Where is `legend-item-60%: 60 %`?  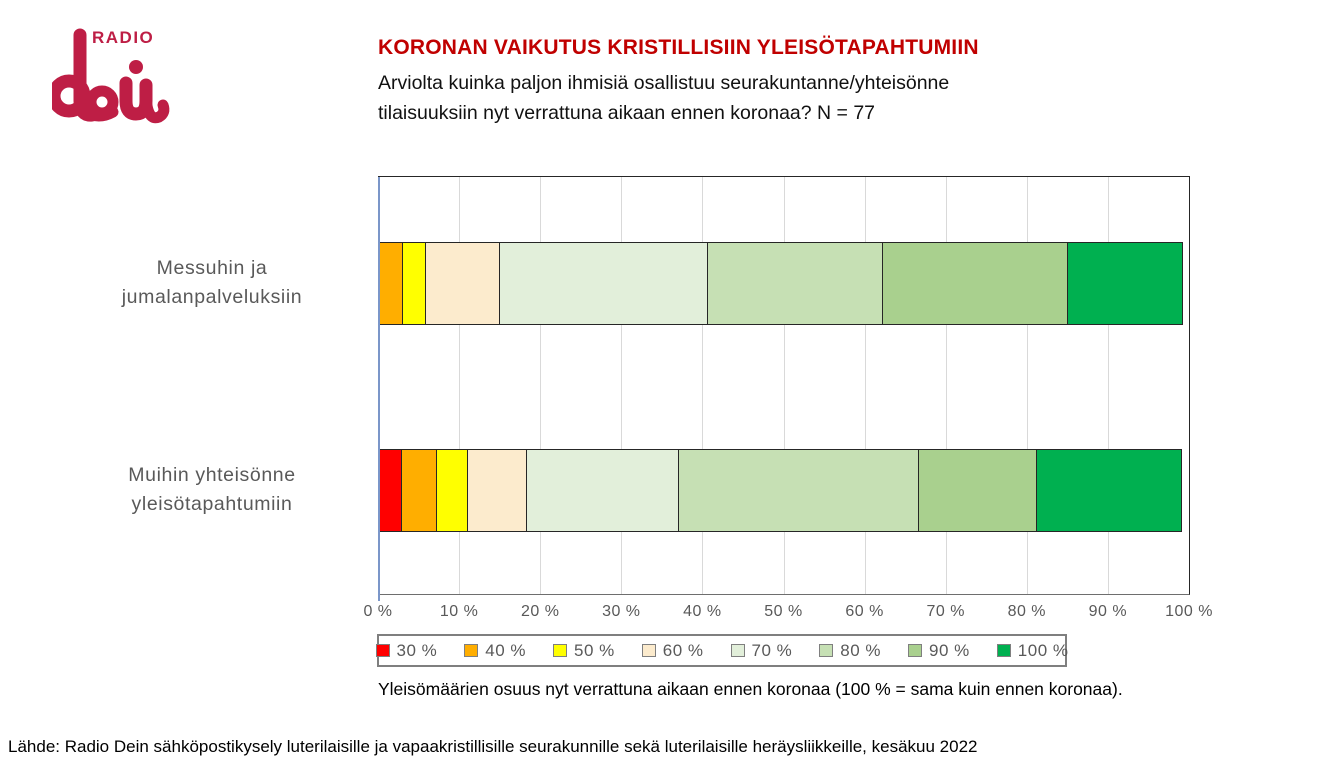
legend-item-60%: 60 % is located at coordinates (672, 650).